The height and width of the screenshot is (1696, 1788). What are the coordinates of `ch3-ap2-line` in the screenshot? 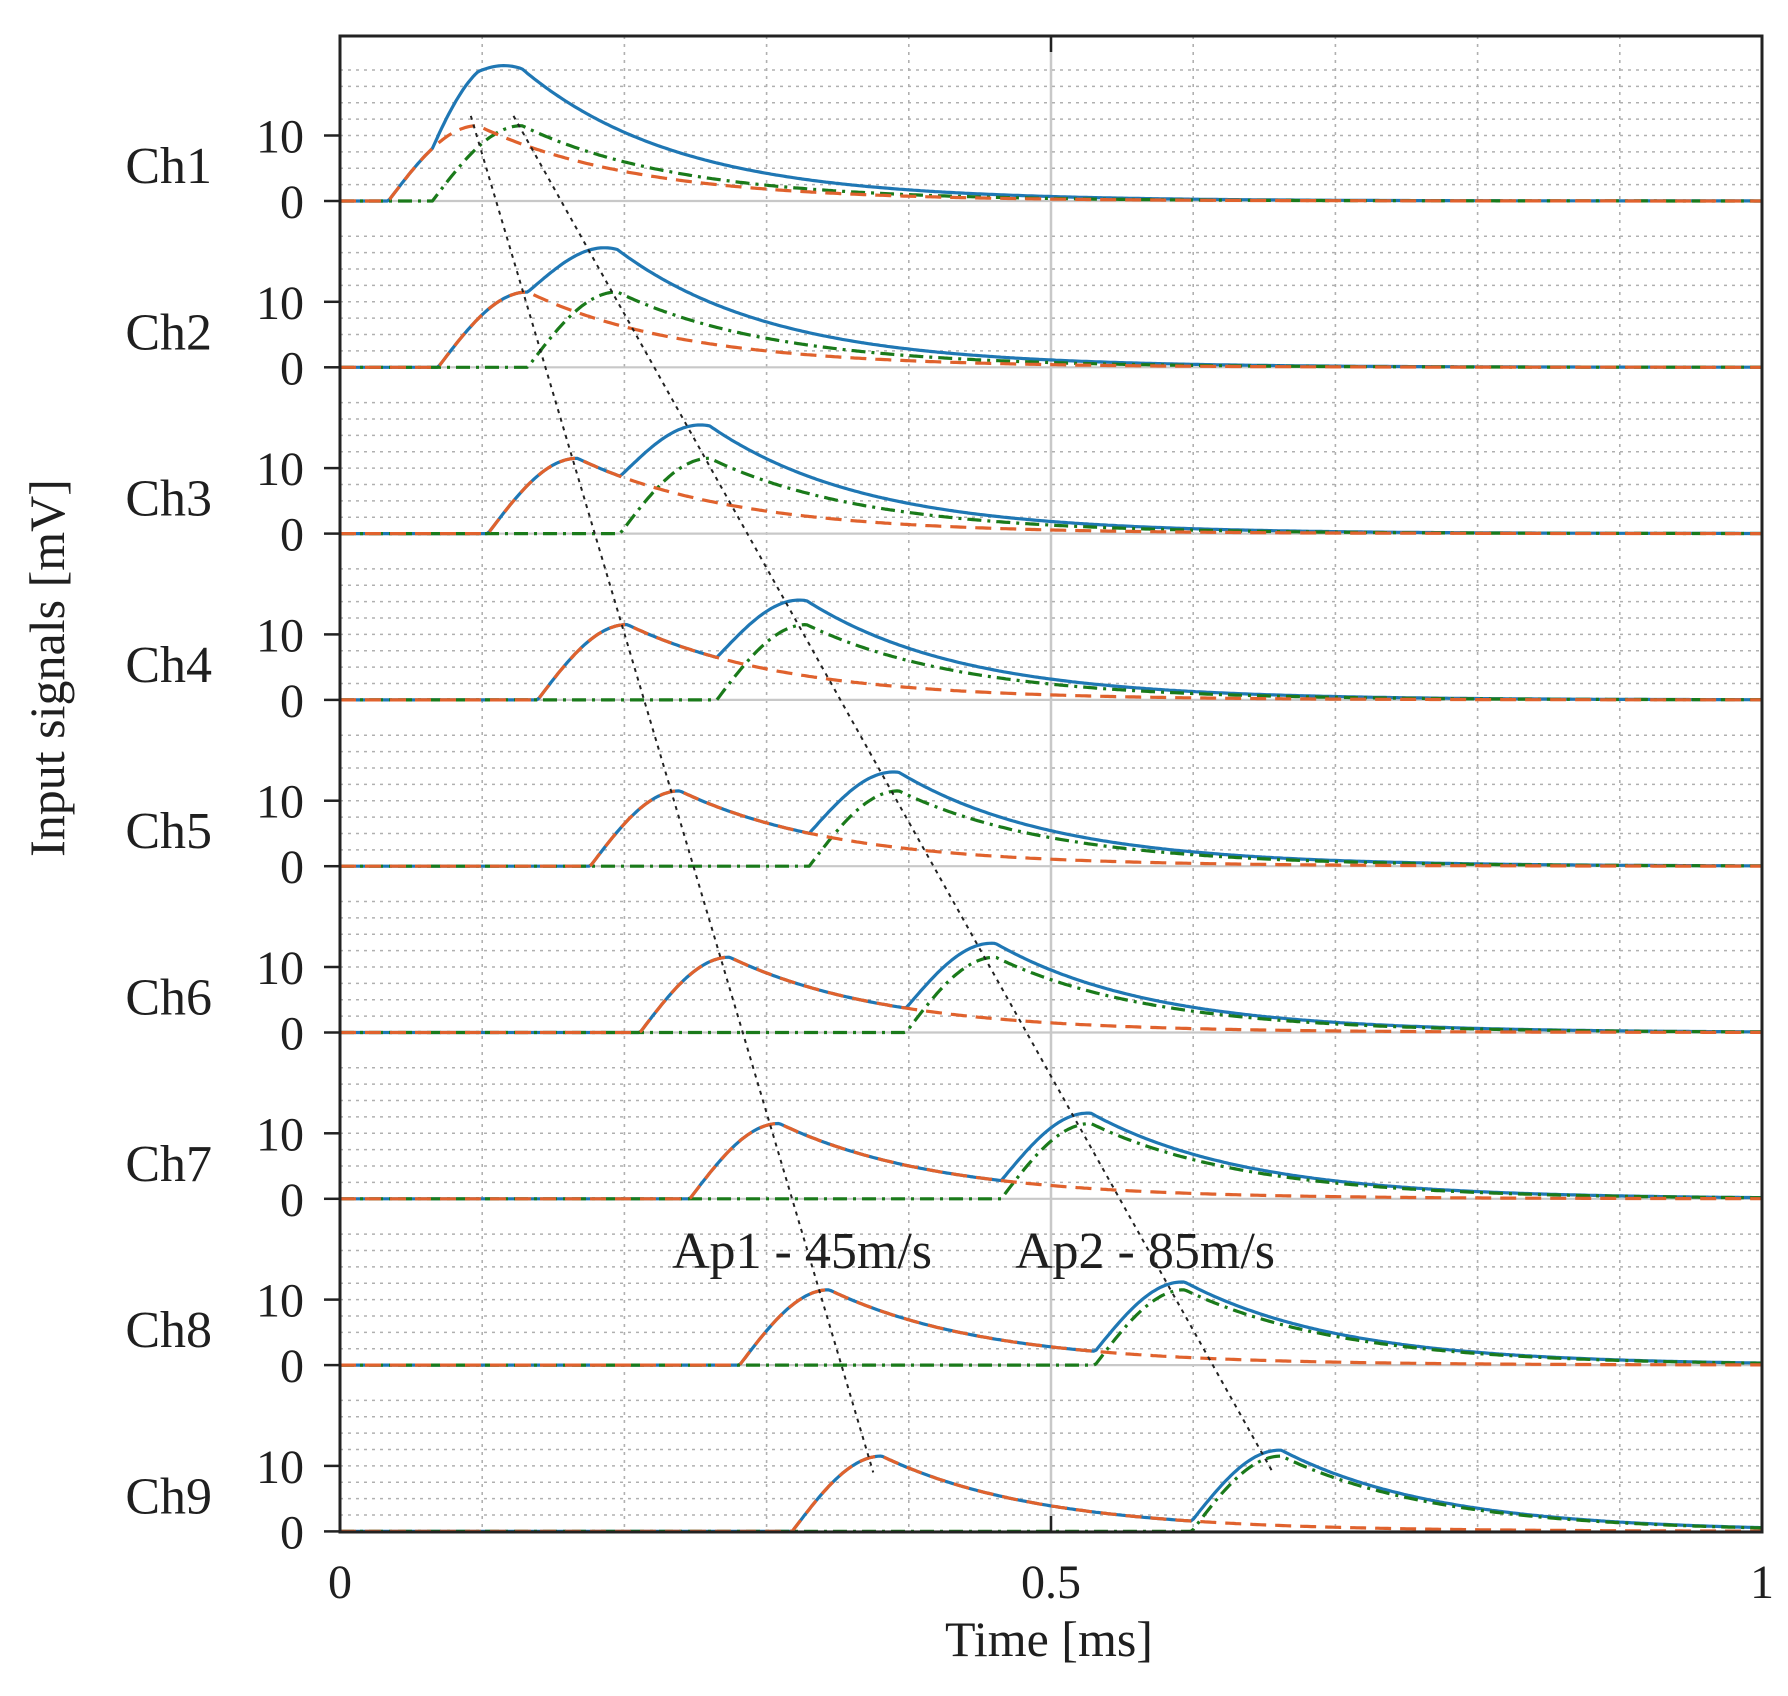 It's located at (1051, 496).